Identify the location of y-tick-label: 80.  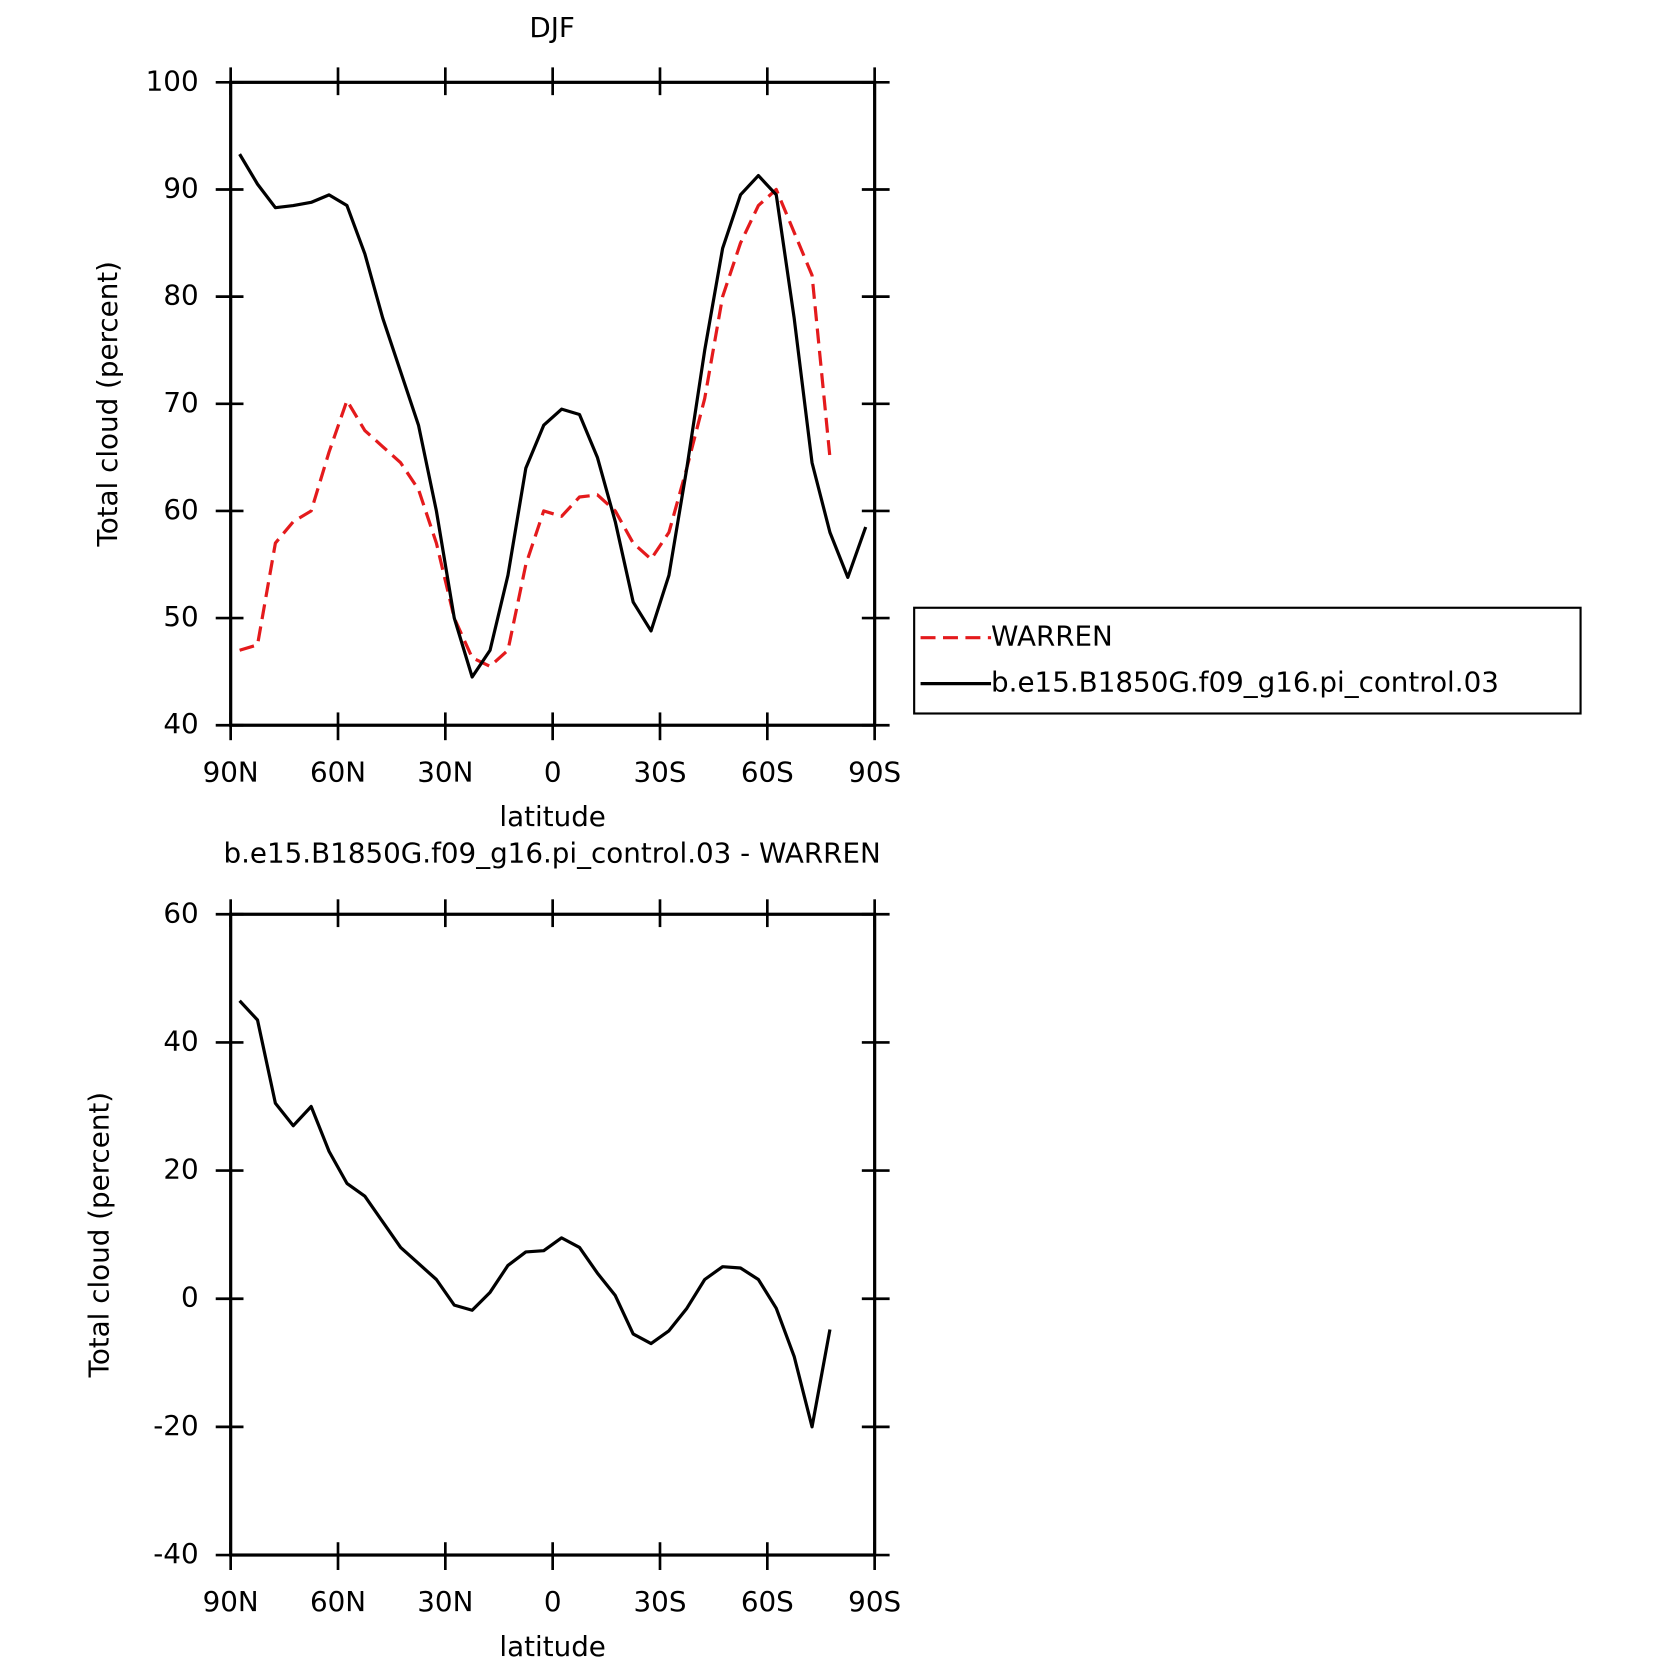
(180, 295).